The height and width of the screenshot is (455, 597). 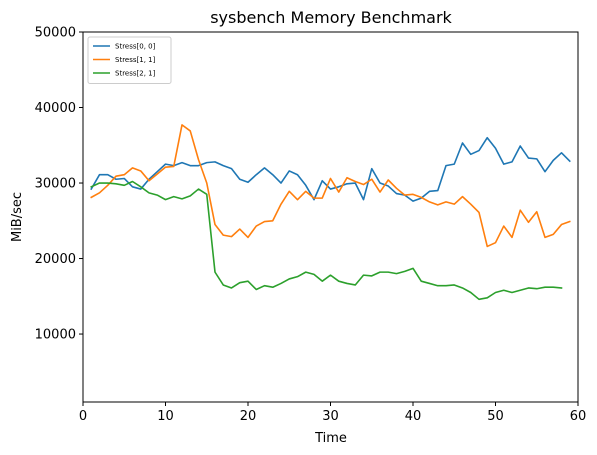 What do you see at coordinates (495, 416) in the screenshot?
I see `x-tick-label: 50` at bounding box center [495, 416].